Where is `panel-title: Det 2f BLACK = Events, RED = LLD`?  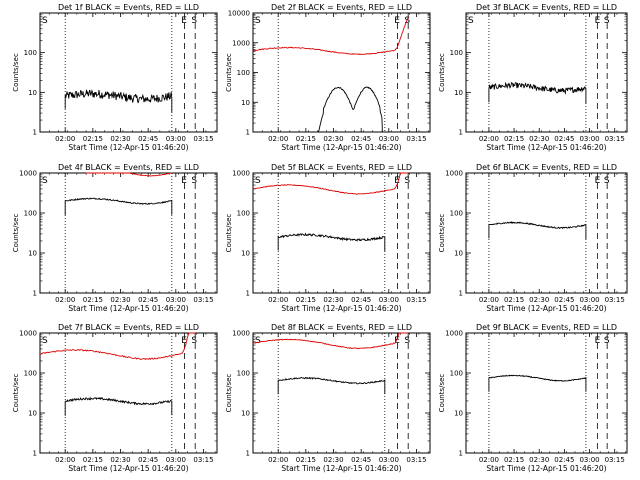 panel-title: Det 2f BLACK = Events, RED = LLD is located at coordinates (341, 7).